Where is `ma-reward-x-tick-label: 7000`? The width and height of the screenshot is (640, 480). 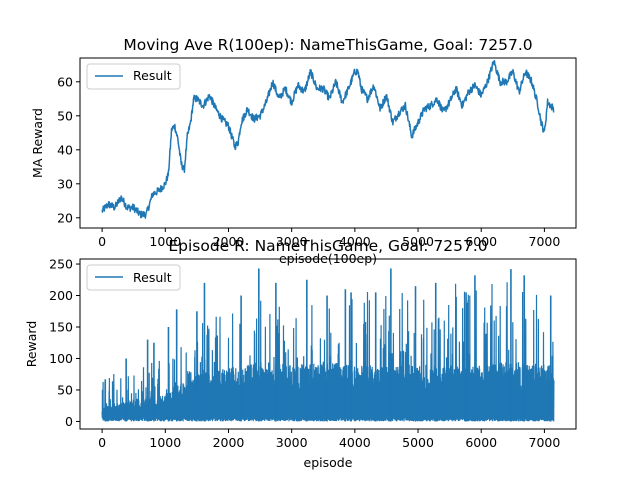 ma-reward-x-tick-label: 7000 is located at coordinates (545, 241).